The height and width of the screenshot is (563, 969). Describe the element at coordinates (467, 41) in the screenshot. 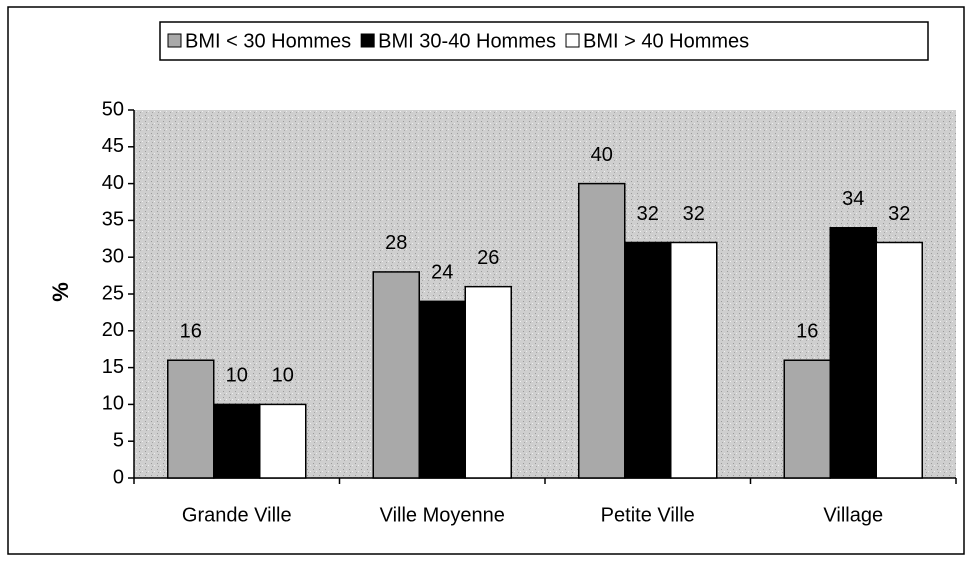

I see `legend-label: BMI 30-40 Hommes` at that location.